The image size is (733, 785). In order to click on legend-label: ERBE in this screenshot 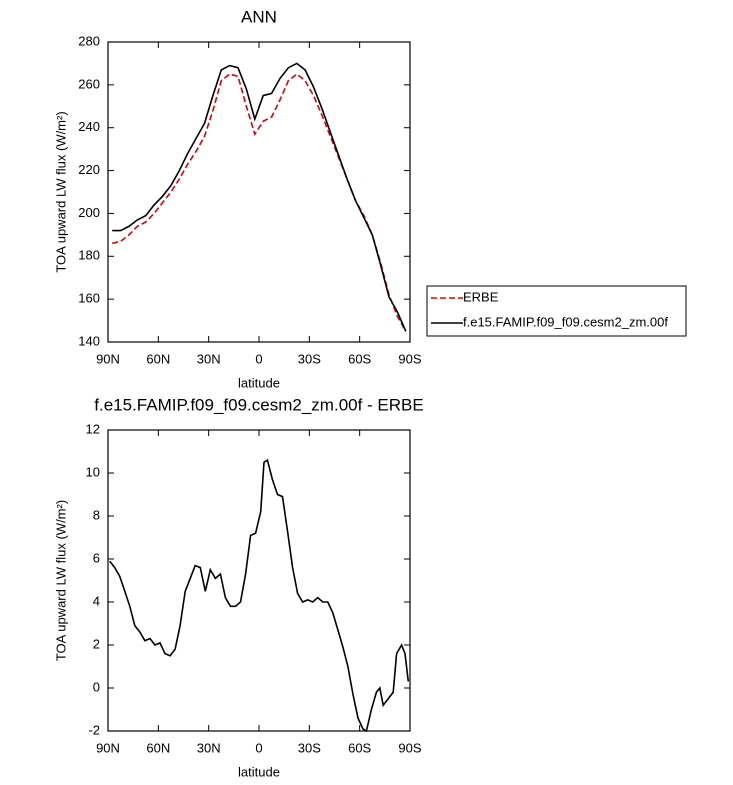, I will do `click(481, 296)`.